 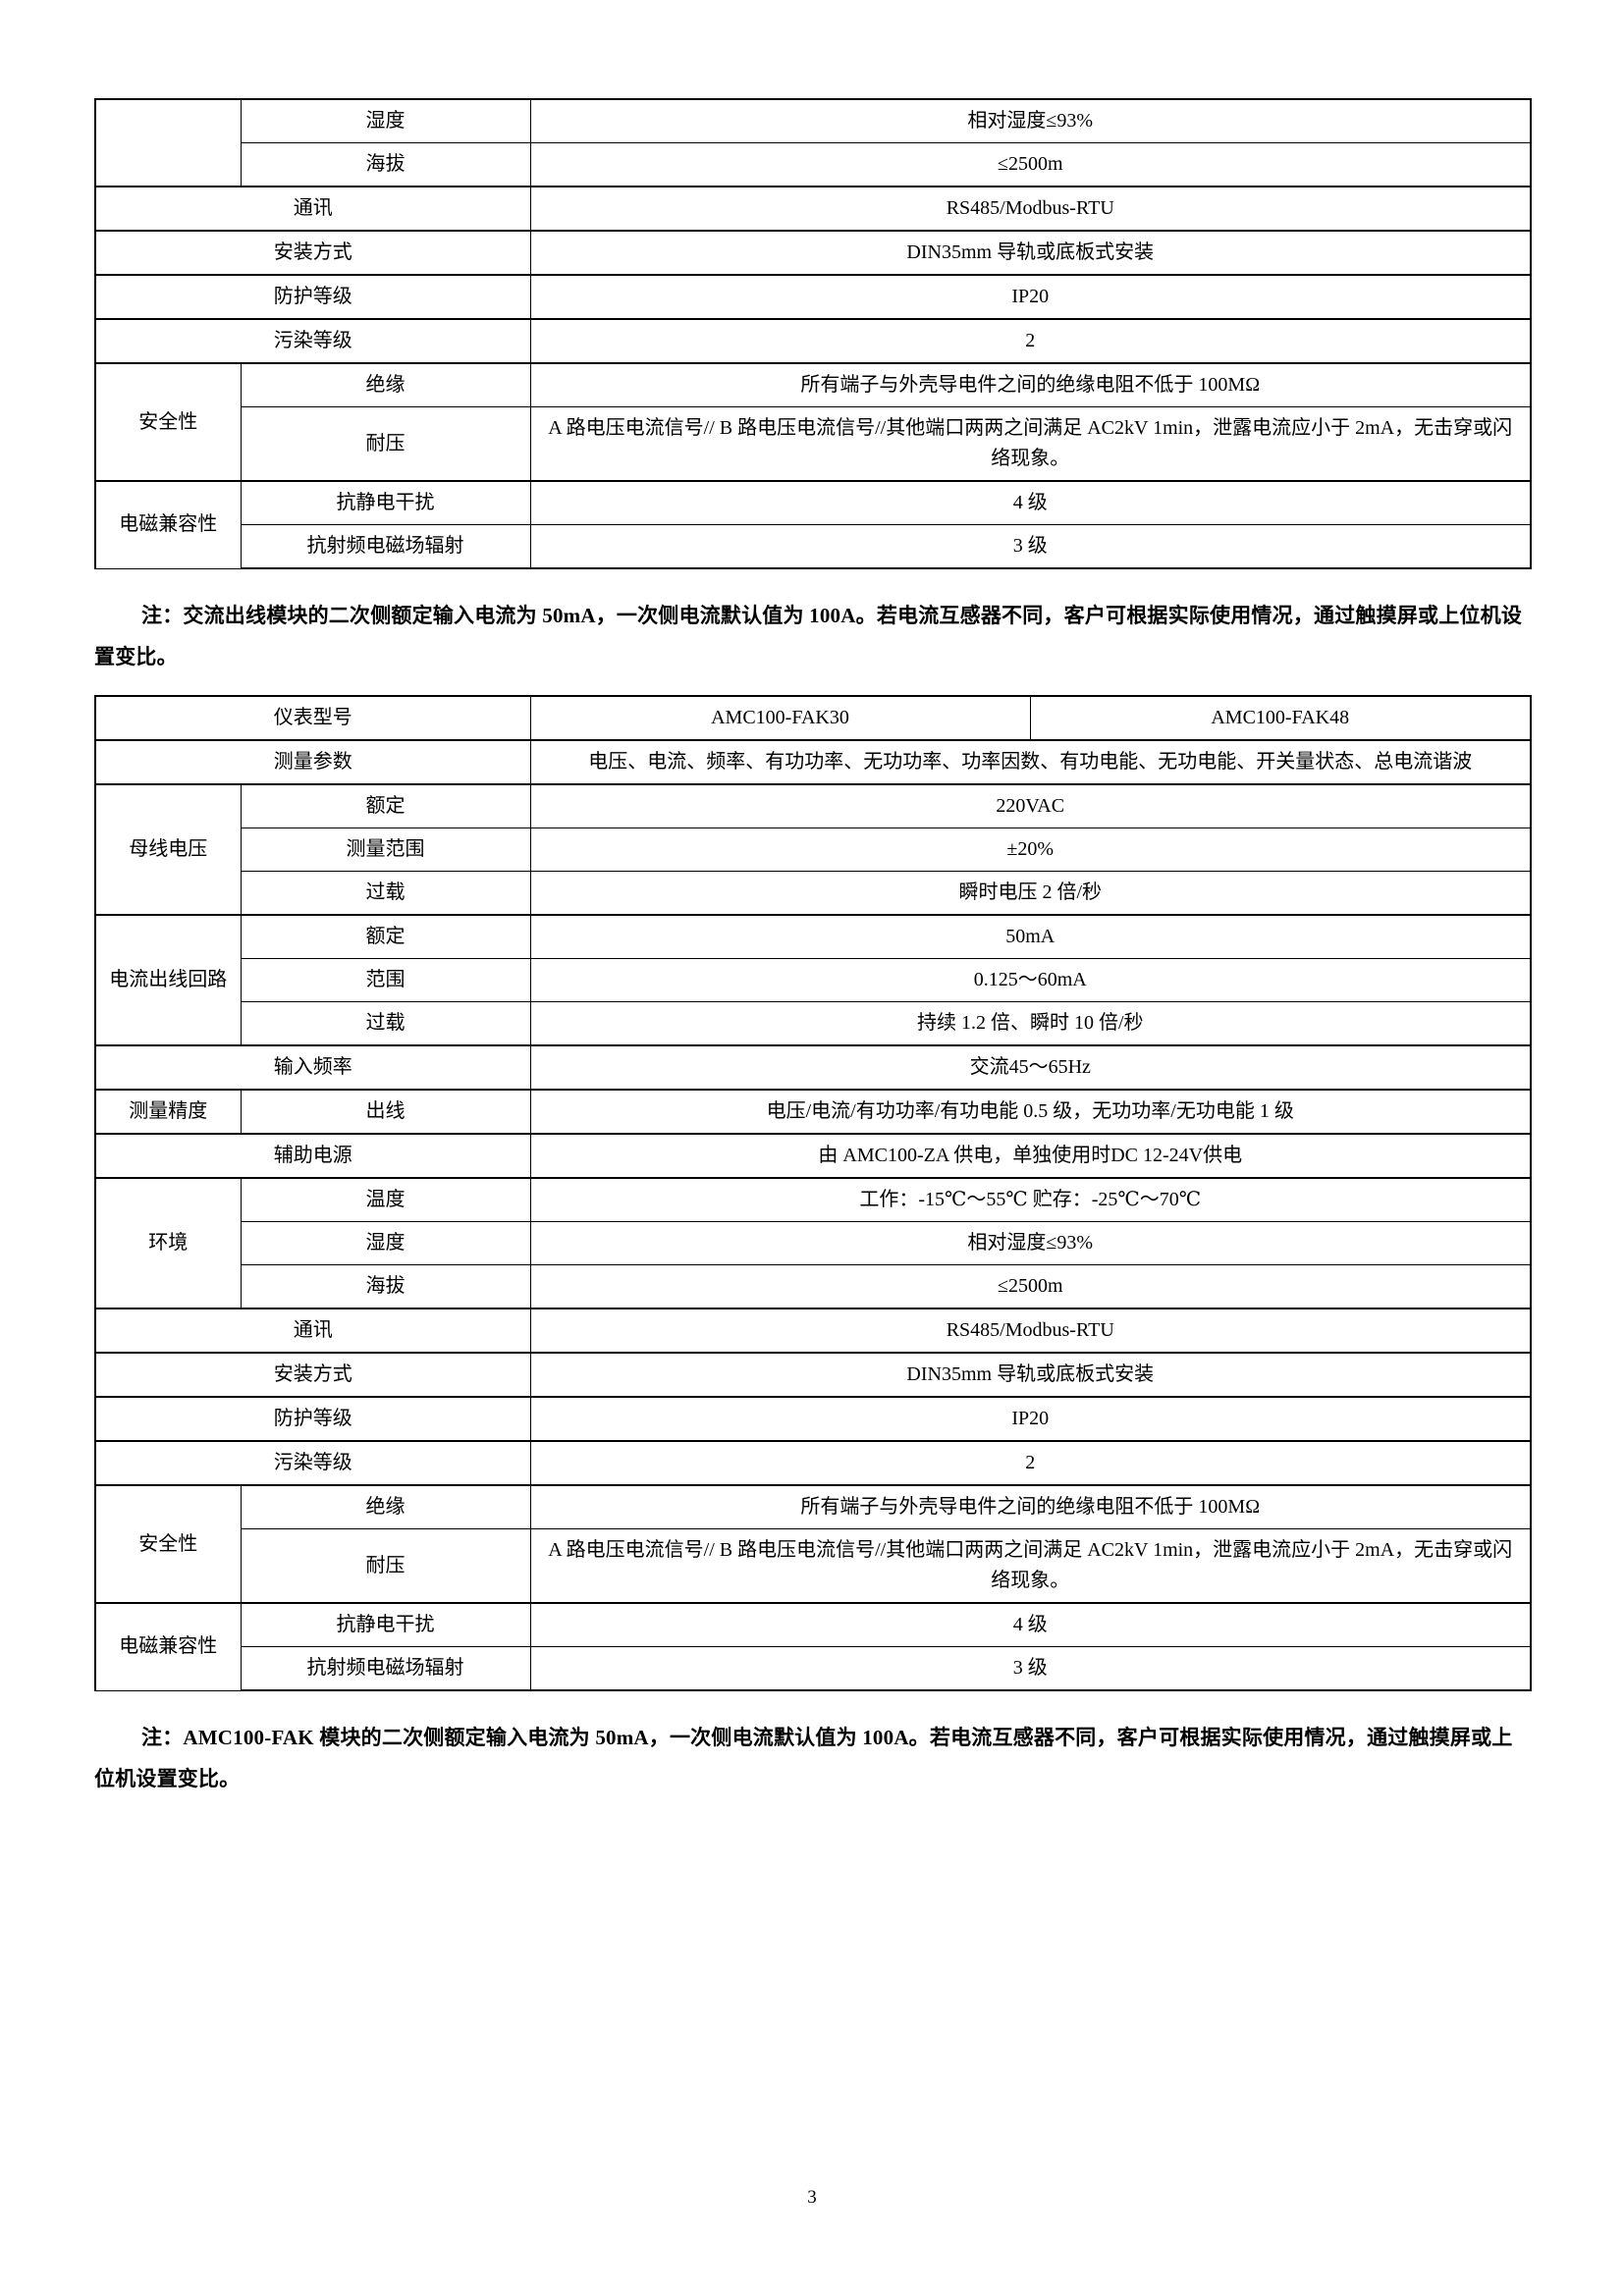 I want to click on table-row: 范围 0.125～60mA, so click(x=813, y=980).